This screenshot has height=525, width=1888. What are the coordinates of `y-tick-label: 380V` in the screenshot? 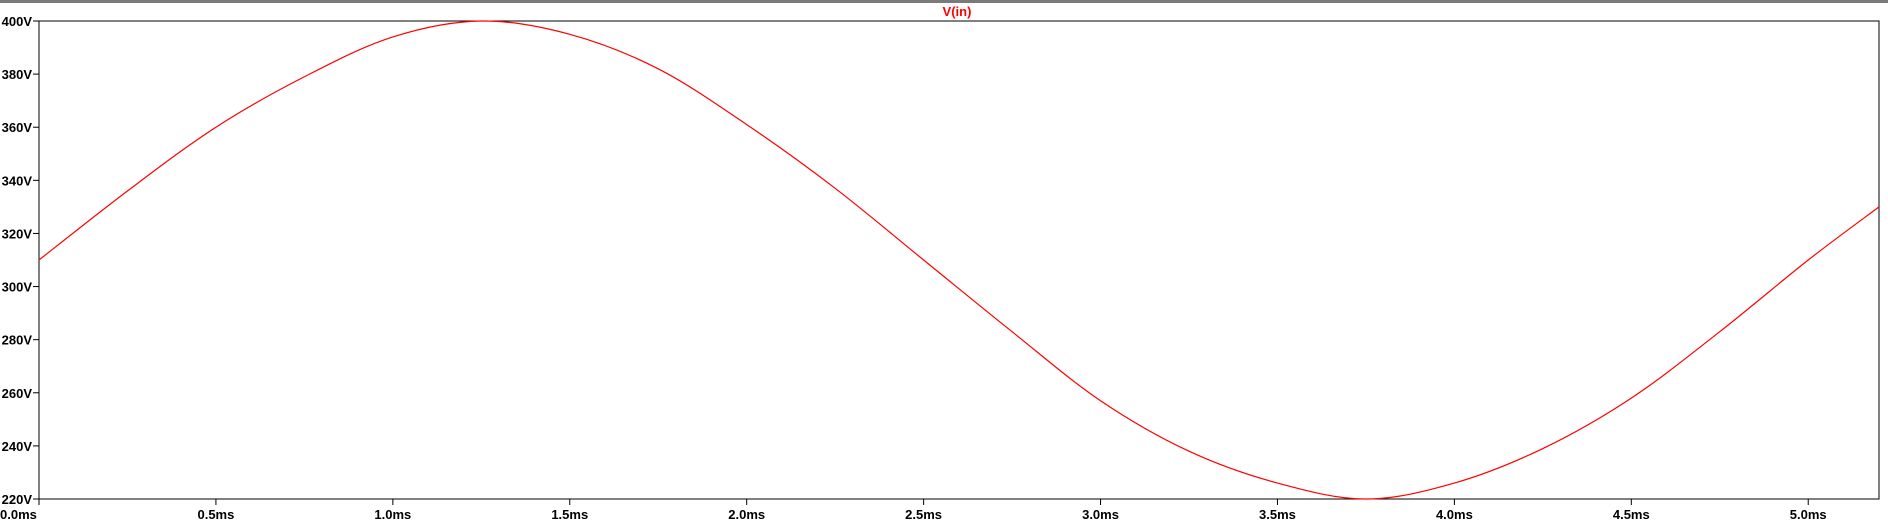 It's located at (17, 74).